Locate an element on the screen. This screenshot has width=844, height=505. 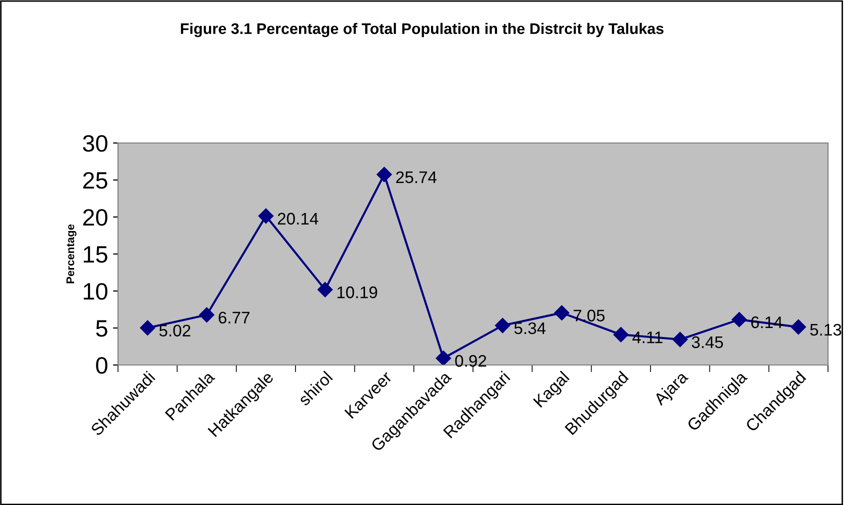
y-tick-label: 15 is located at coordinates (96, 254).